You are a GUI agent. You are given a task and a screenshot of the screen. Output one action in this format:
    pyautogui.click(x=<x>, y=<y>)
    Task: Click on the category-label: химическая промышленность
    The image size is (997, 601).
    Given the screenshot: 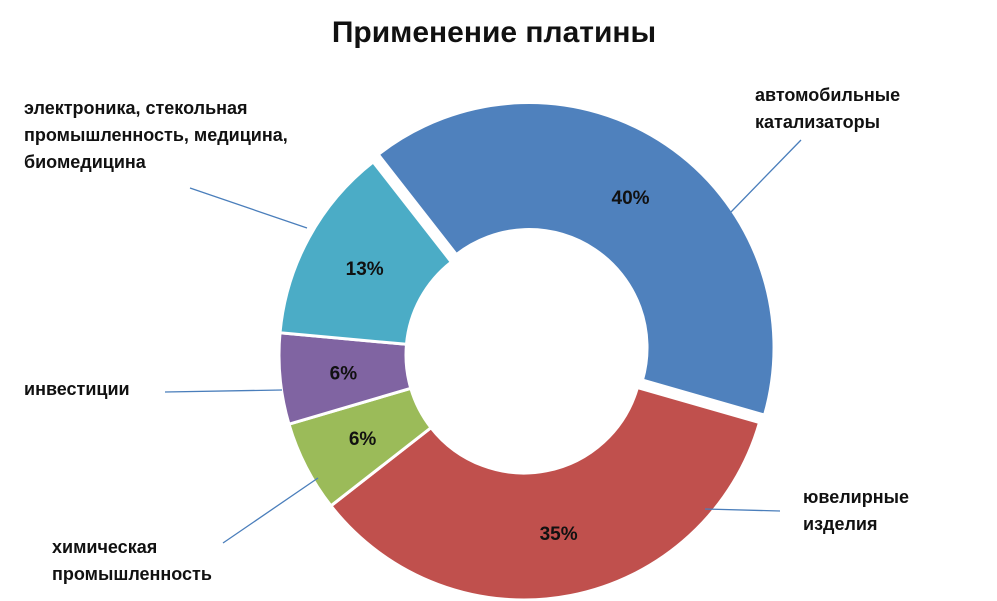 What is the action you would take?
    pyautogui.click(x=132, y=560)
    